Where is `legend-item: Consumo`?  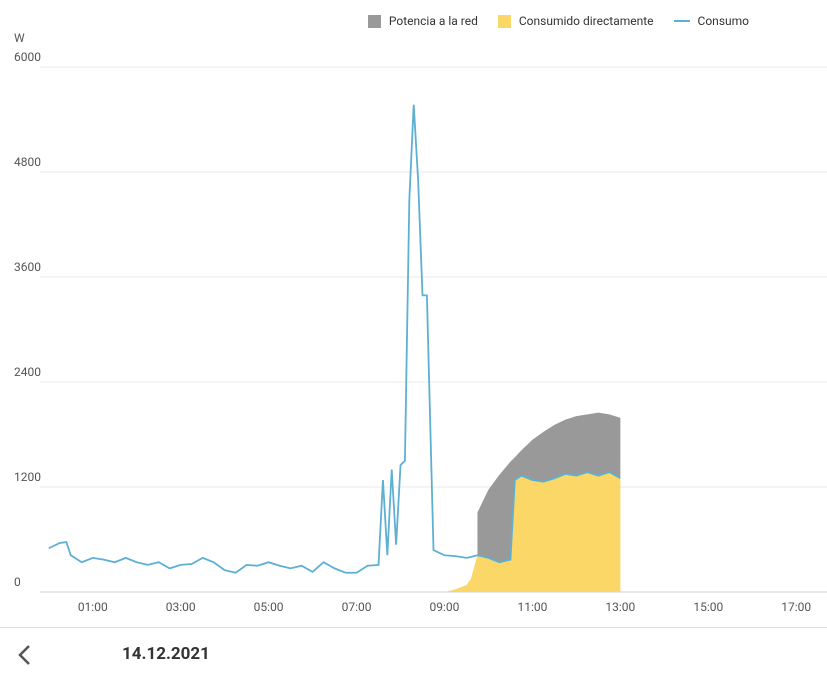 legend-item: Consumo is located at coordinates (711, 21).